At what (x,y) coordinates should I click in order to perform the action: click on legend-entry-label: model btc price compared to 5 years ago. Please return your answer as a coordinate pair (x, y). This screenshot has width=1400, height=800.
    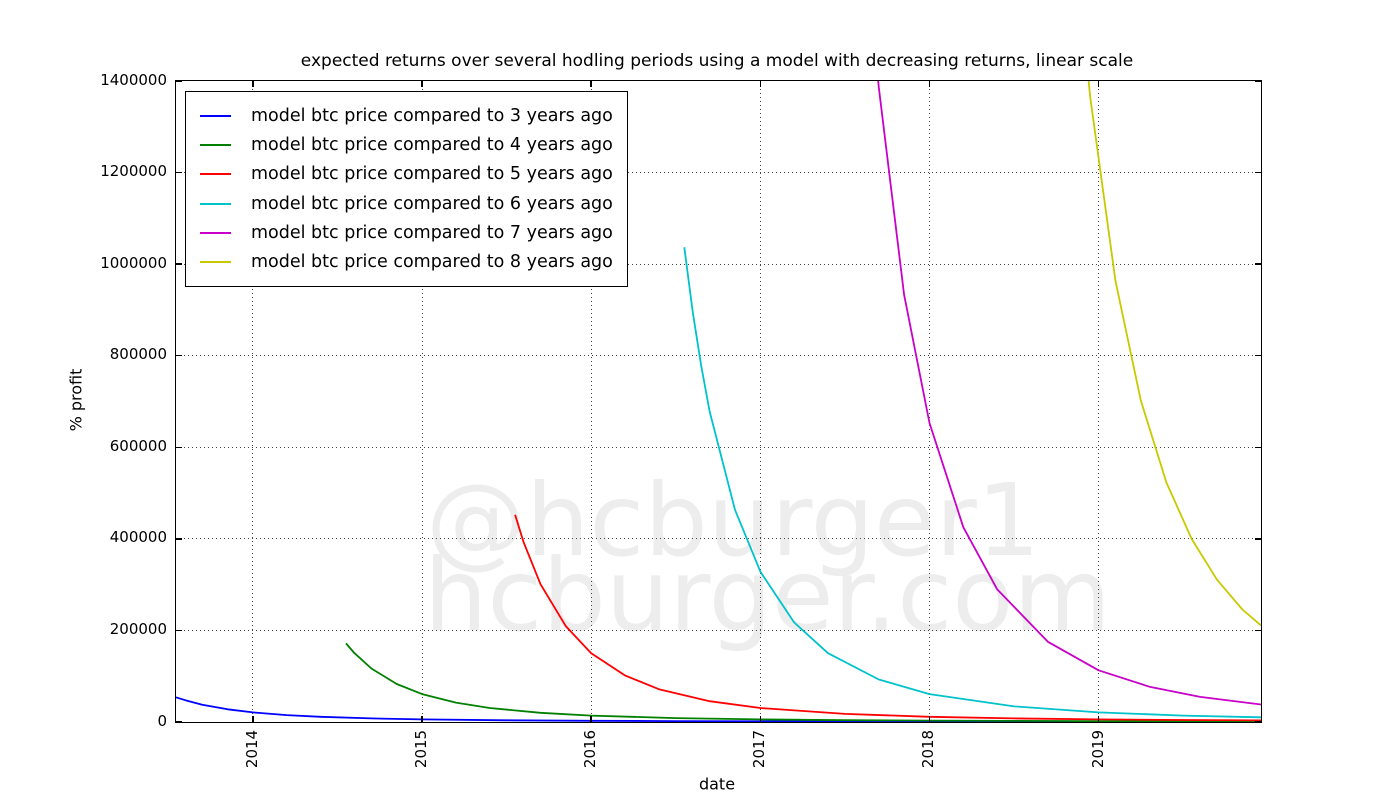
    Looking at the image, I should click on (432, 174).